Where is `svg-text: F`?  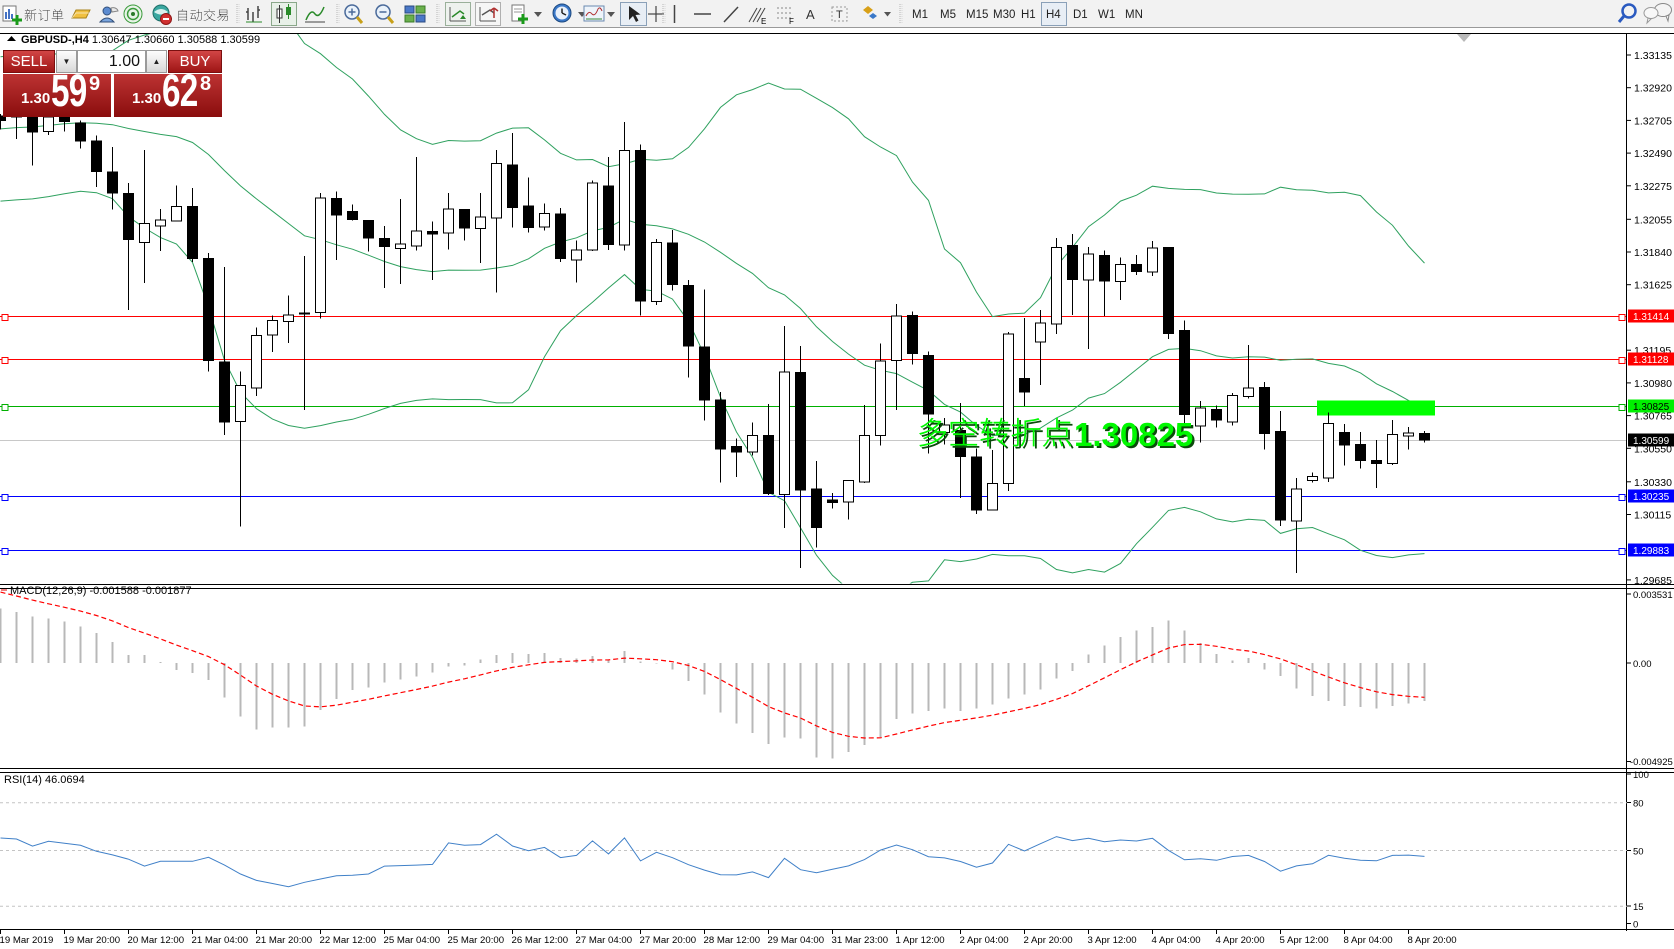
svg-text: F is located at coordinates (791, 21).